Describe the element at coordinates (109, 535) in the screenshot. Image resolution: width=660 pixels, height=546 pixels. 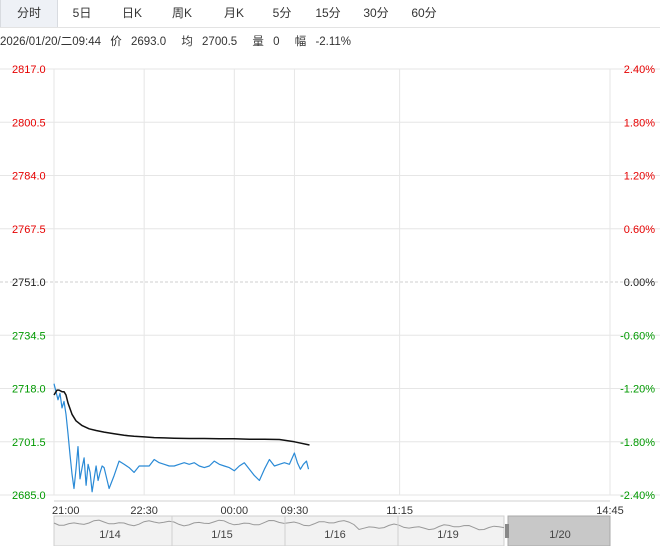
I see `navigator-date-0: 1/14` at that location.